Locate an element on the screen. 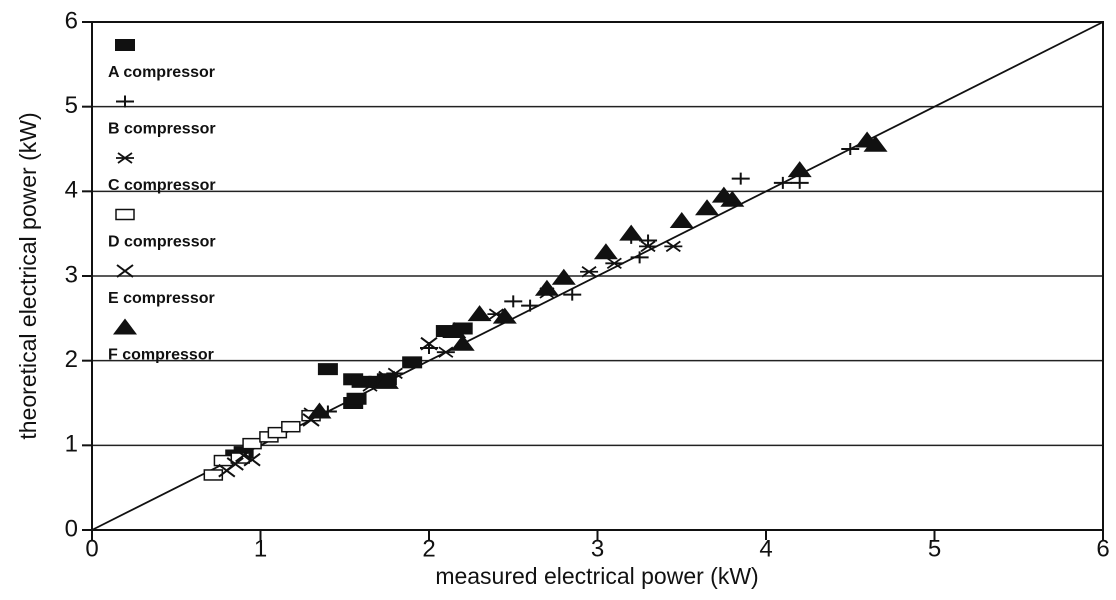  y-tick-label: 0 is located at coordinates (71, 528).